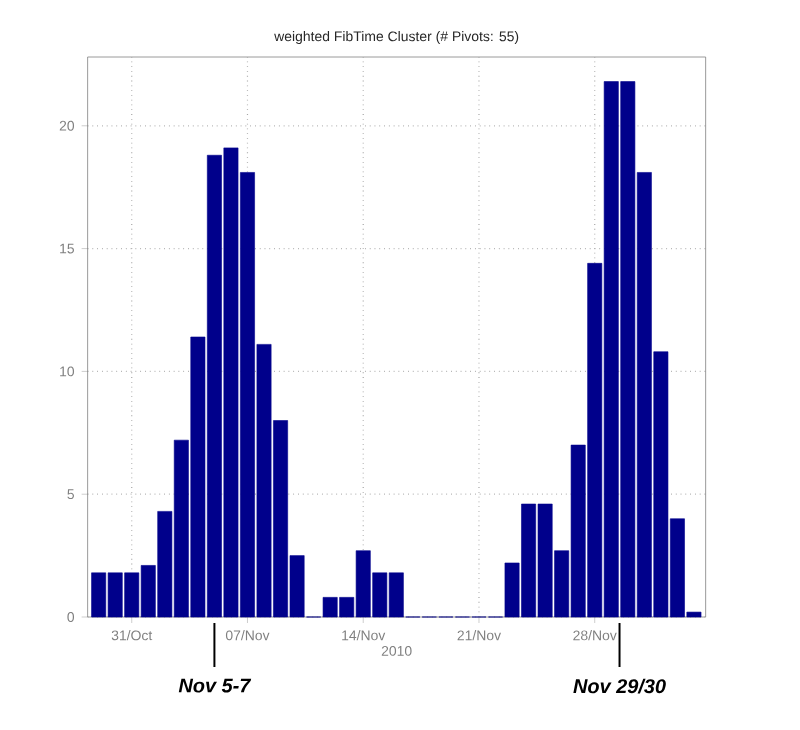 This screenshot has height=730, width=800. I want to click on annotation: Nov 29/30, so click(619, 686).